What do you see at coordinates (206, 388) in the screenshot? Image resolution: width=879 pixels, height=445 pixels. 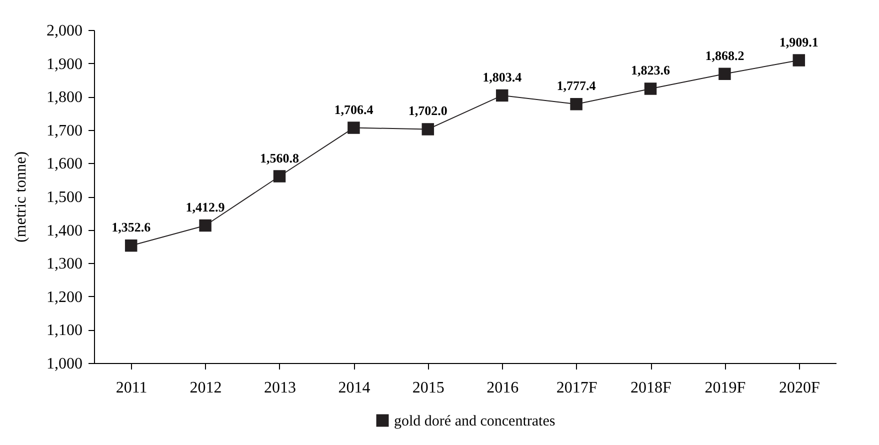 I see `x-tick-label: 2012` at bounding box center [206, 388].